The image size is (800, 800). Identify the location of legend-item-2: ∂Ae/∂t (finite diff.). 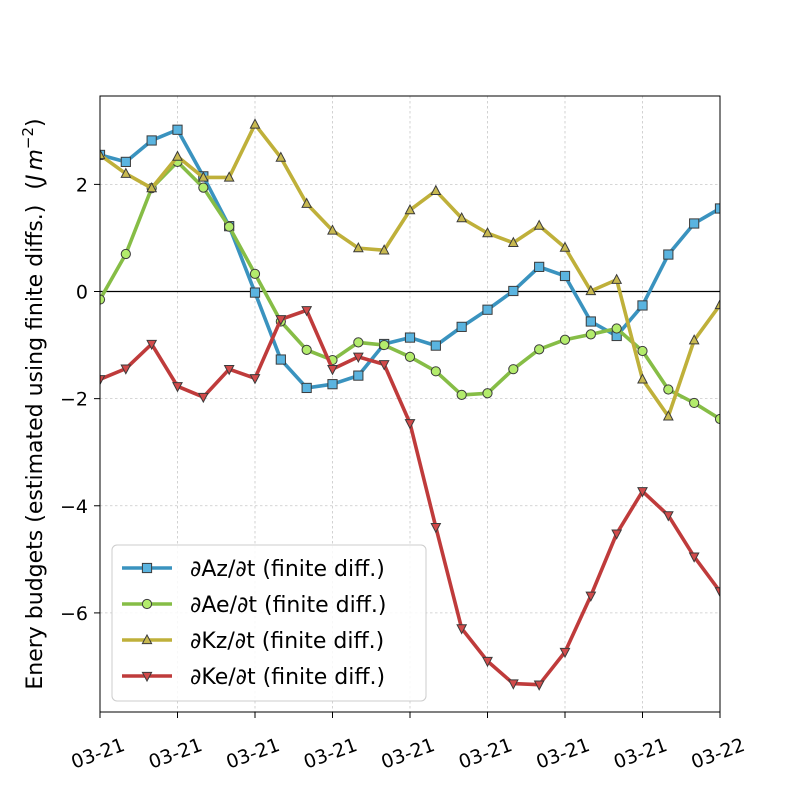
(254, 605).